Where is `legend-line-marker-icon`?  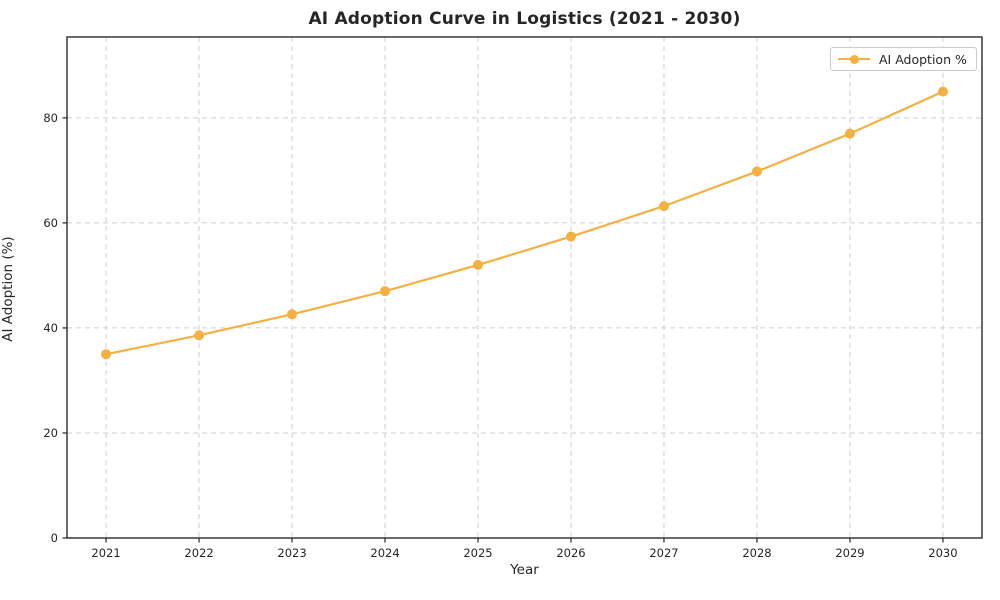
legend-line-marker-icon is located at coordinates (854, 59).